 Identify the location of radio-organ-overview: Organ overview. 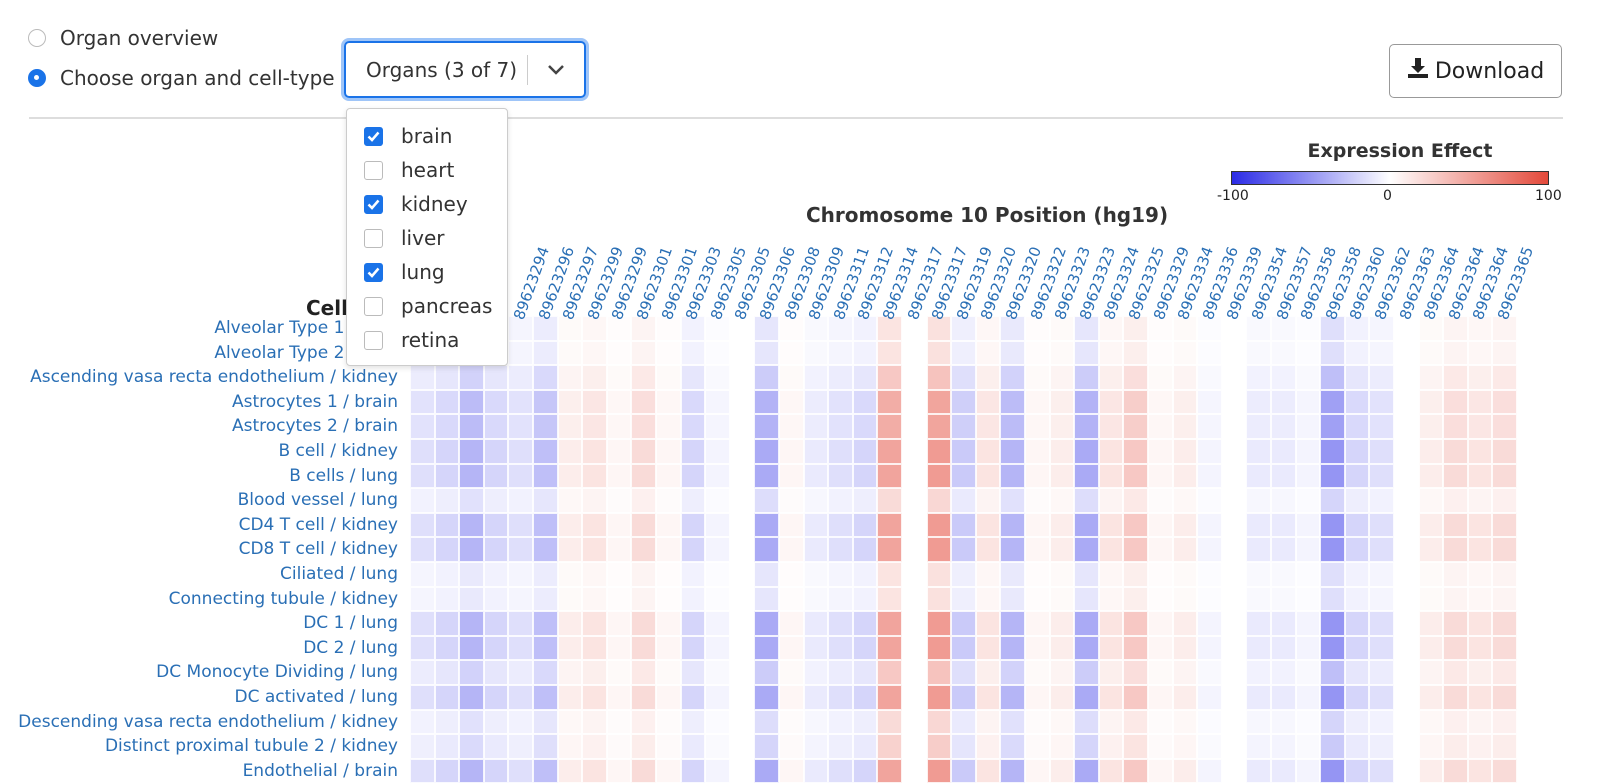
(123, 38).